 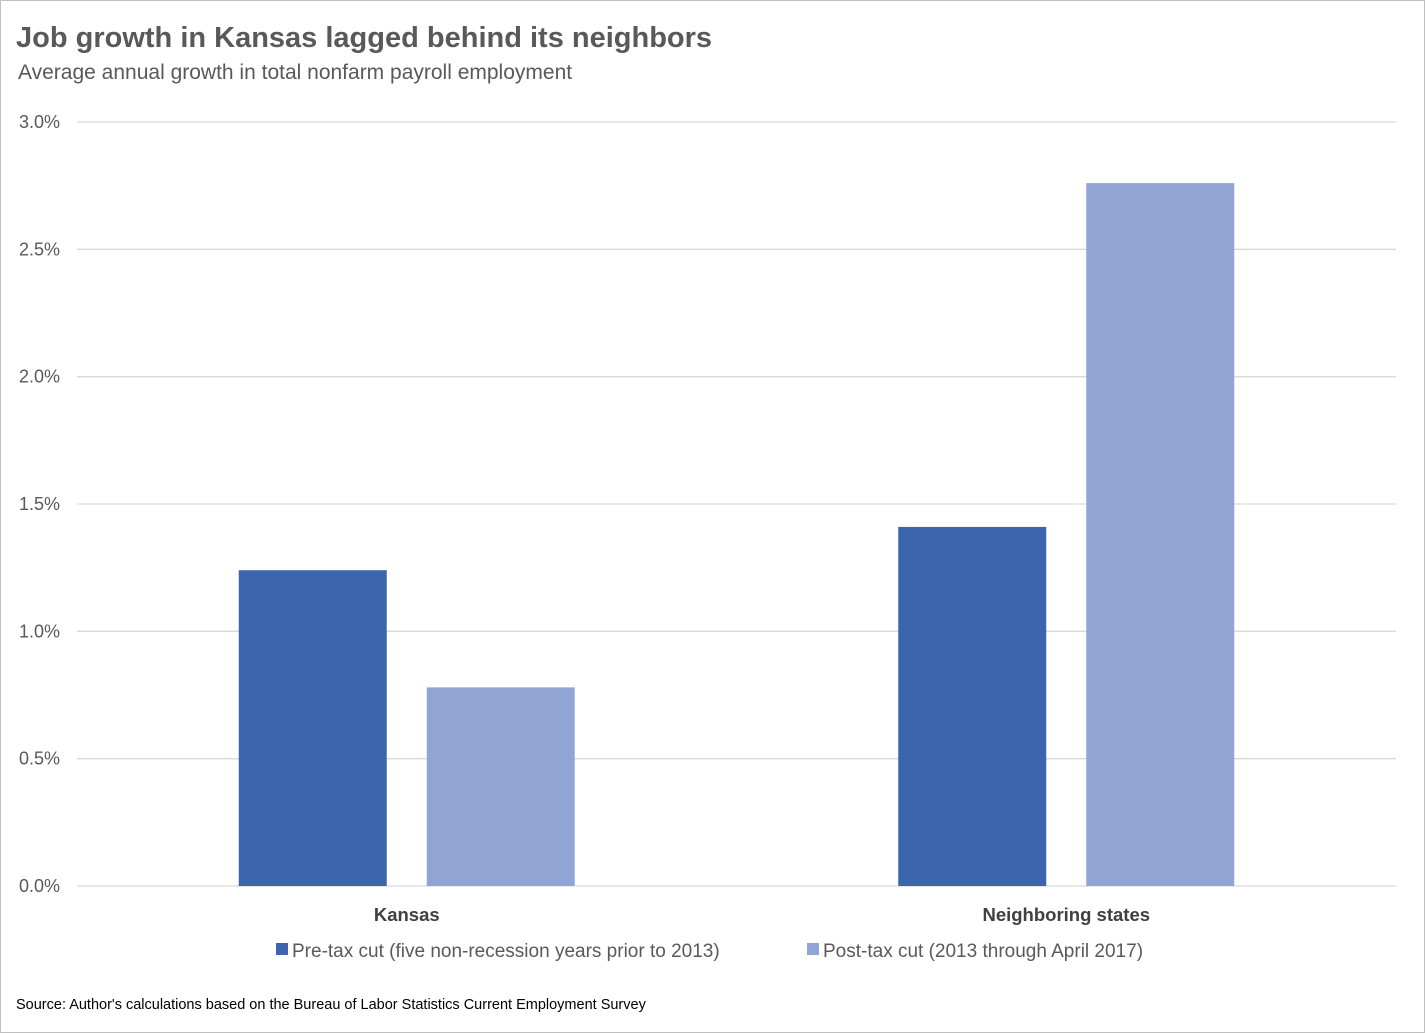 I want to click on y-tick-label: 2.0%, so click(x=39, y=377).